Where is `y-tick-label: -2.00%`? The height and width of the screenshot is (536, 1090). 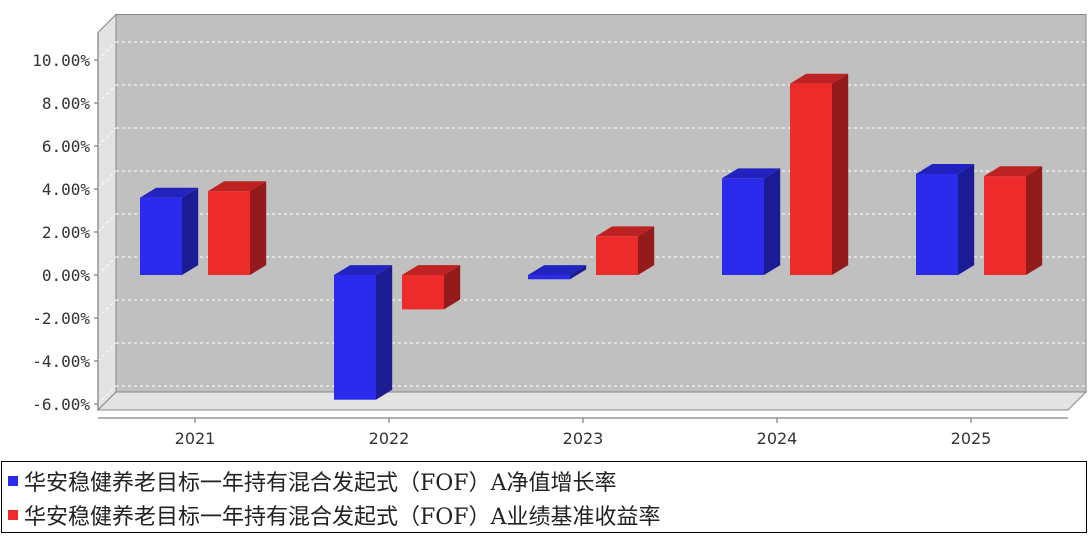 y-tick-label: -2.00% is located at coordinates (61, 318).